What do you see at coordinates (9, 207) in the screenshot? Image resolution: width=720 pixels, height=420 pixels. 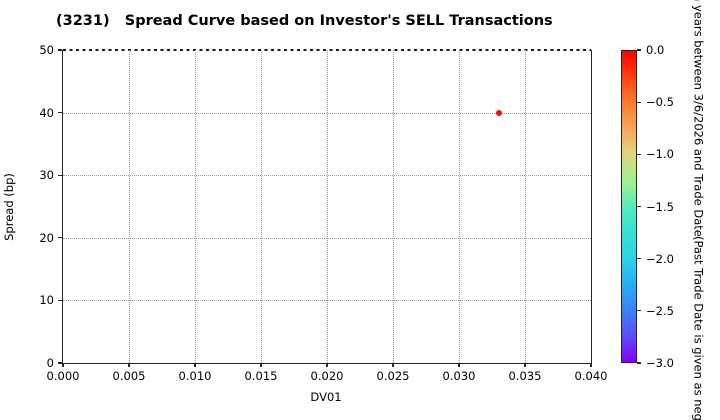 I see `y-axis-label: Spread (bp)` at bounding box center [9, 207].